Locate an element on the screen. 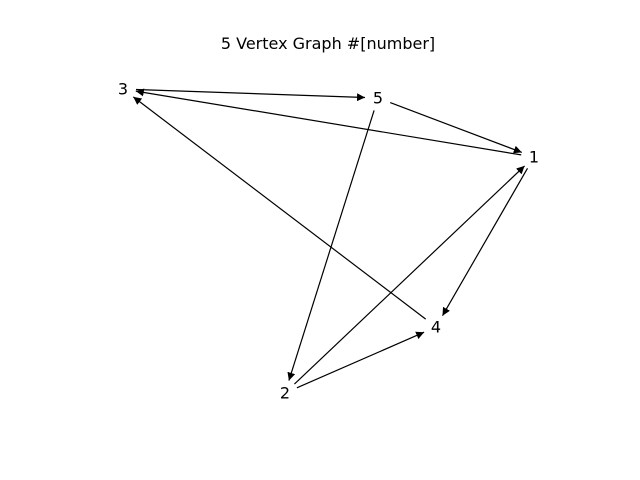 This screenshot has height=480, width=640. node-4-label: 4 is located at coordinates (436, 327).